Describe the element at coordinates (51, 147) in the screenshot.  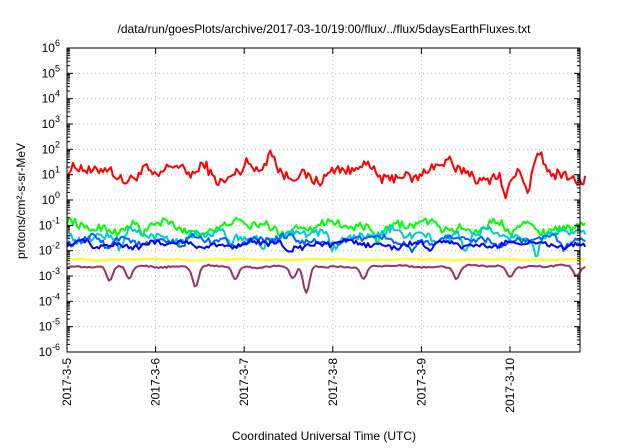
I see `y-tick-label: 10²` at that location.